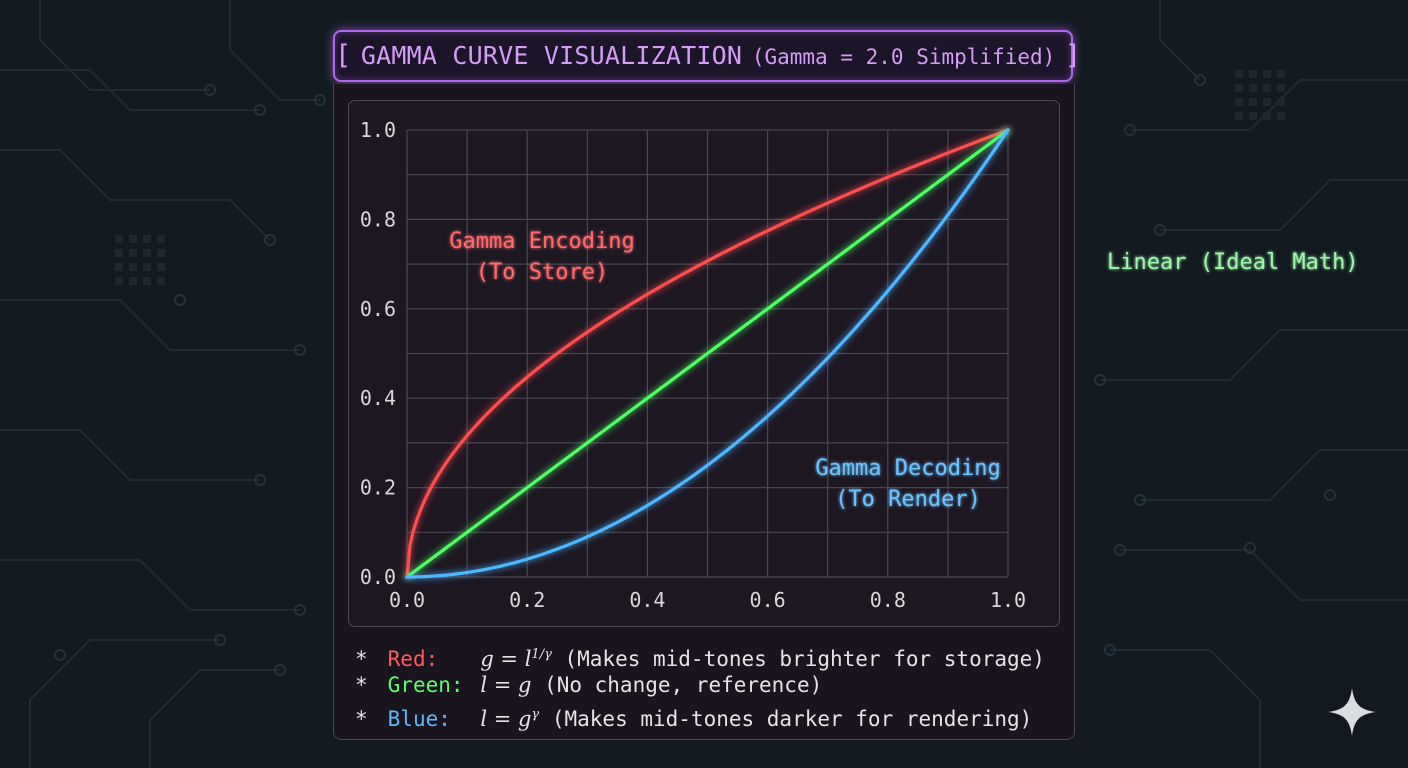 The width and height of the screenshot is (1408, 768). Describe the element at coordinates (888, 600) in the screenshot. I see `x-tick-label: 0.8` at that location.